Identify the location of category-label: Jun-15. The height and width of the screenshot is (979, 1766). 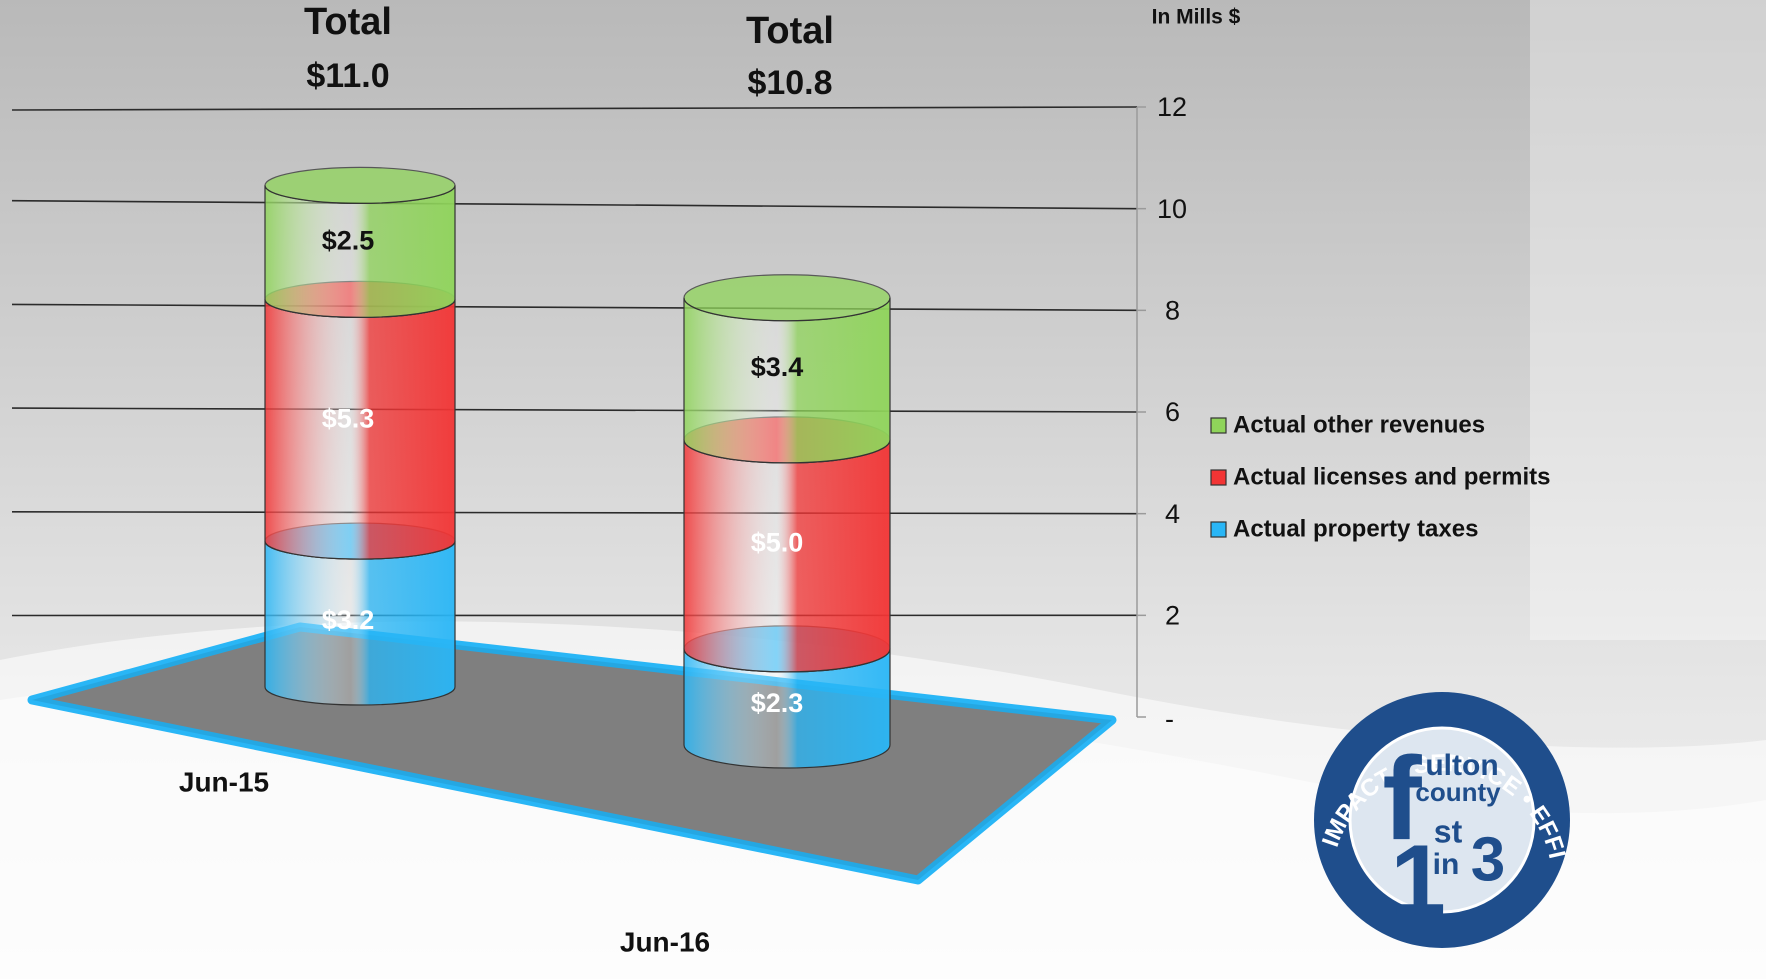
(224, 781).